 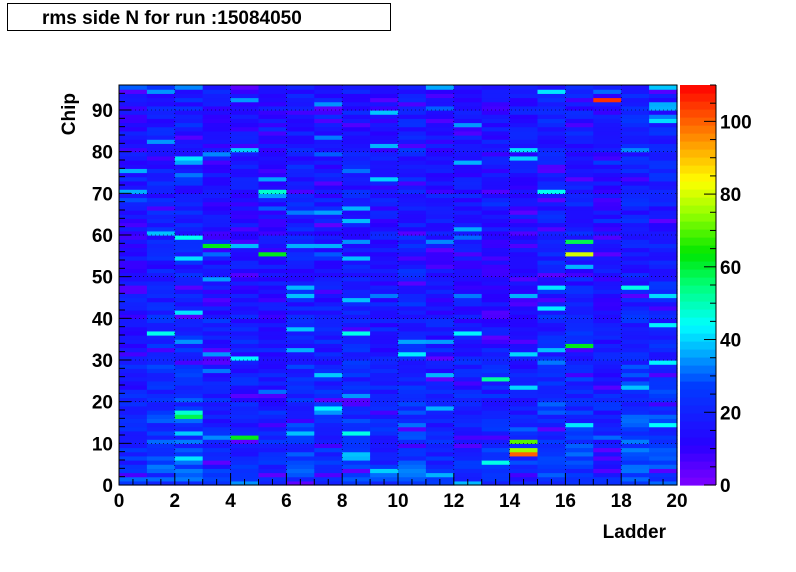 I want to click on x-axis: 0 2 4 6 8 10 12 14 16 18 20, so click(x=401, y=492).